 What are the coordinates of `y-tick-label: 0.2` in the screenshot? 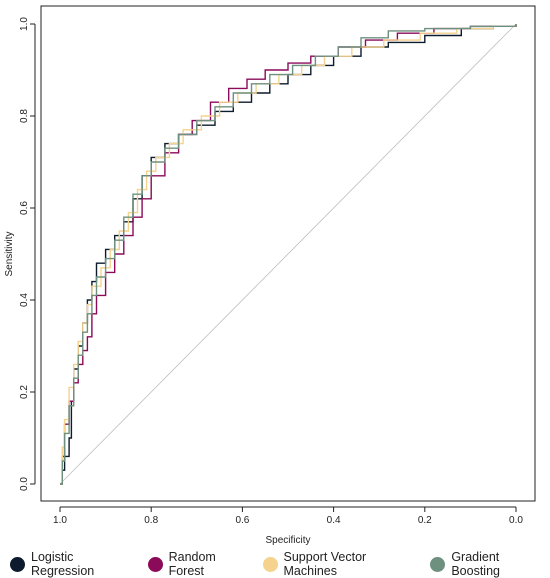 It's located at (24, 392).